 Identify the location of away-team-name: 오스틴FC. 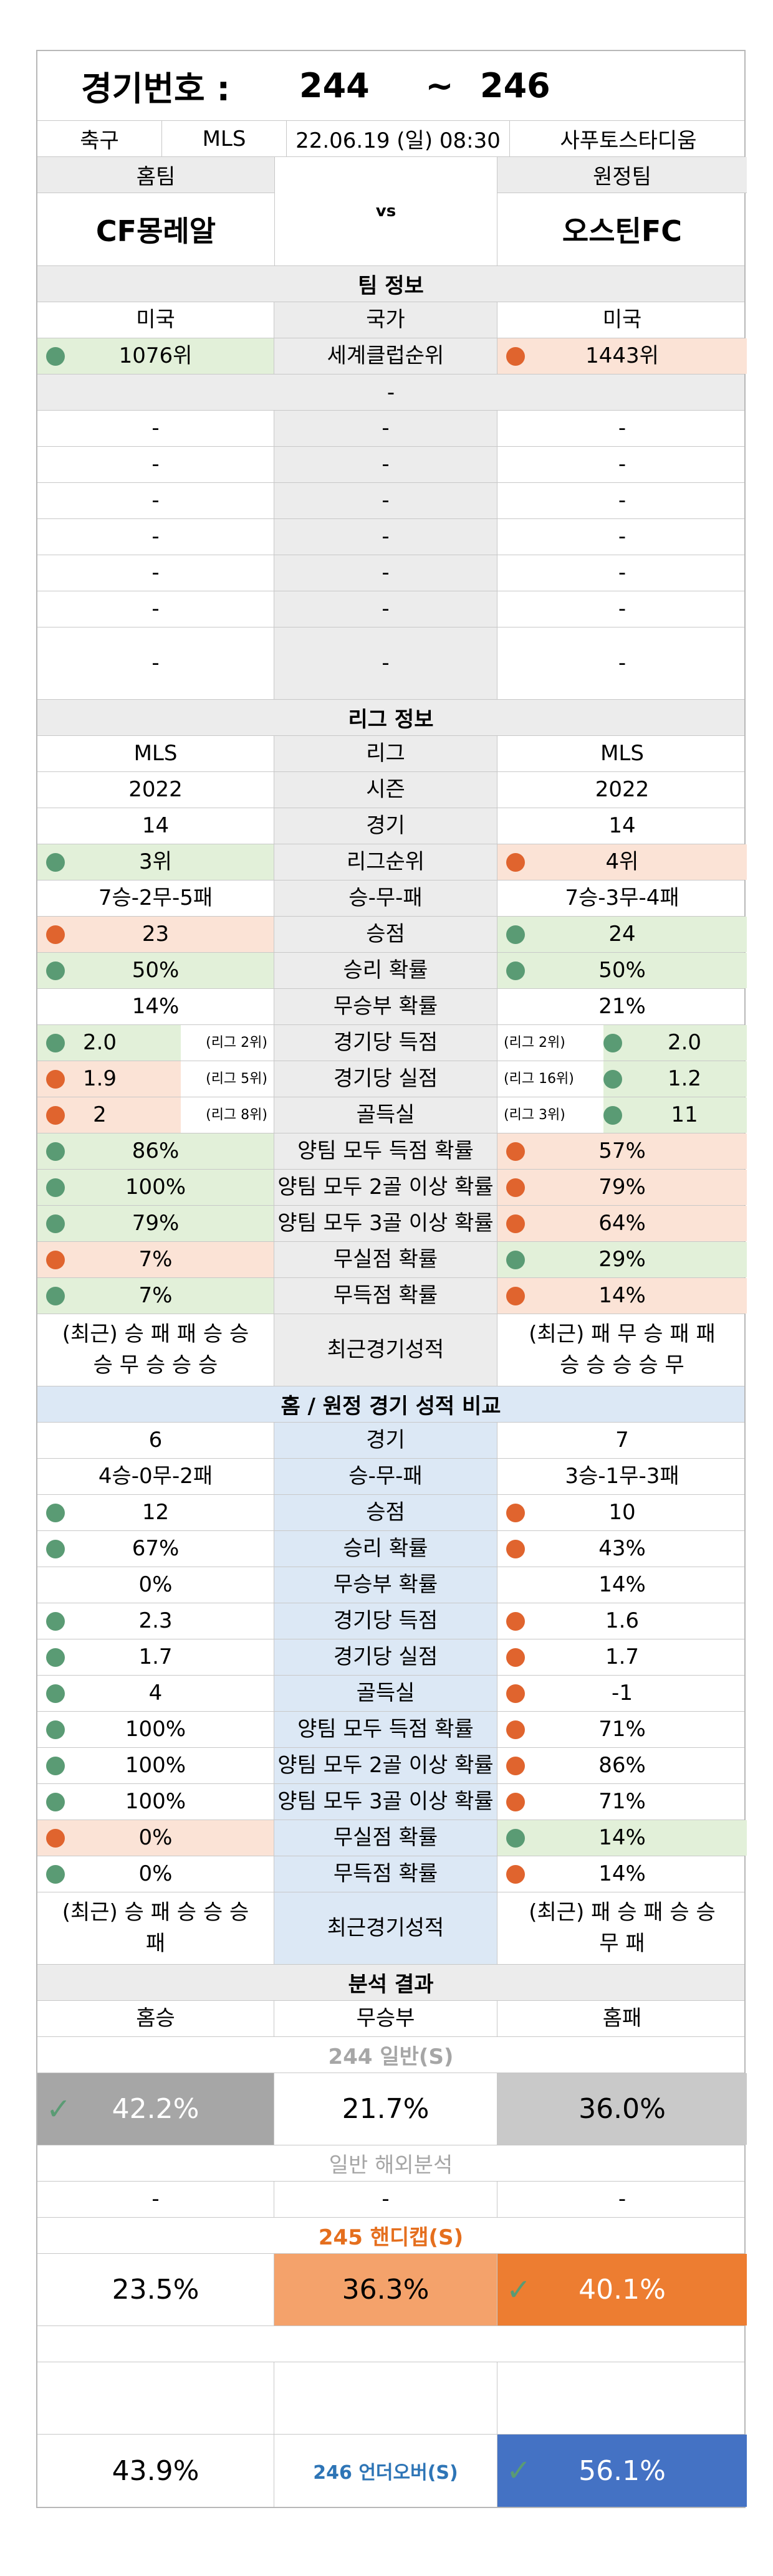
(623, 231).